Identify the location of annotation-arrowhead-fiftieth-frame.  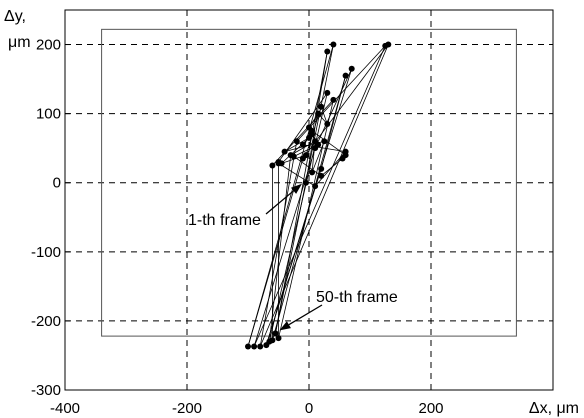
(285, 326).